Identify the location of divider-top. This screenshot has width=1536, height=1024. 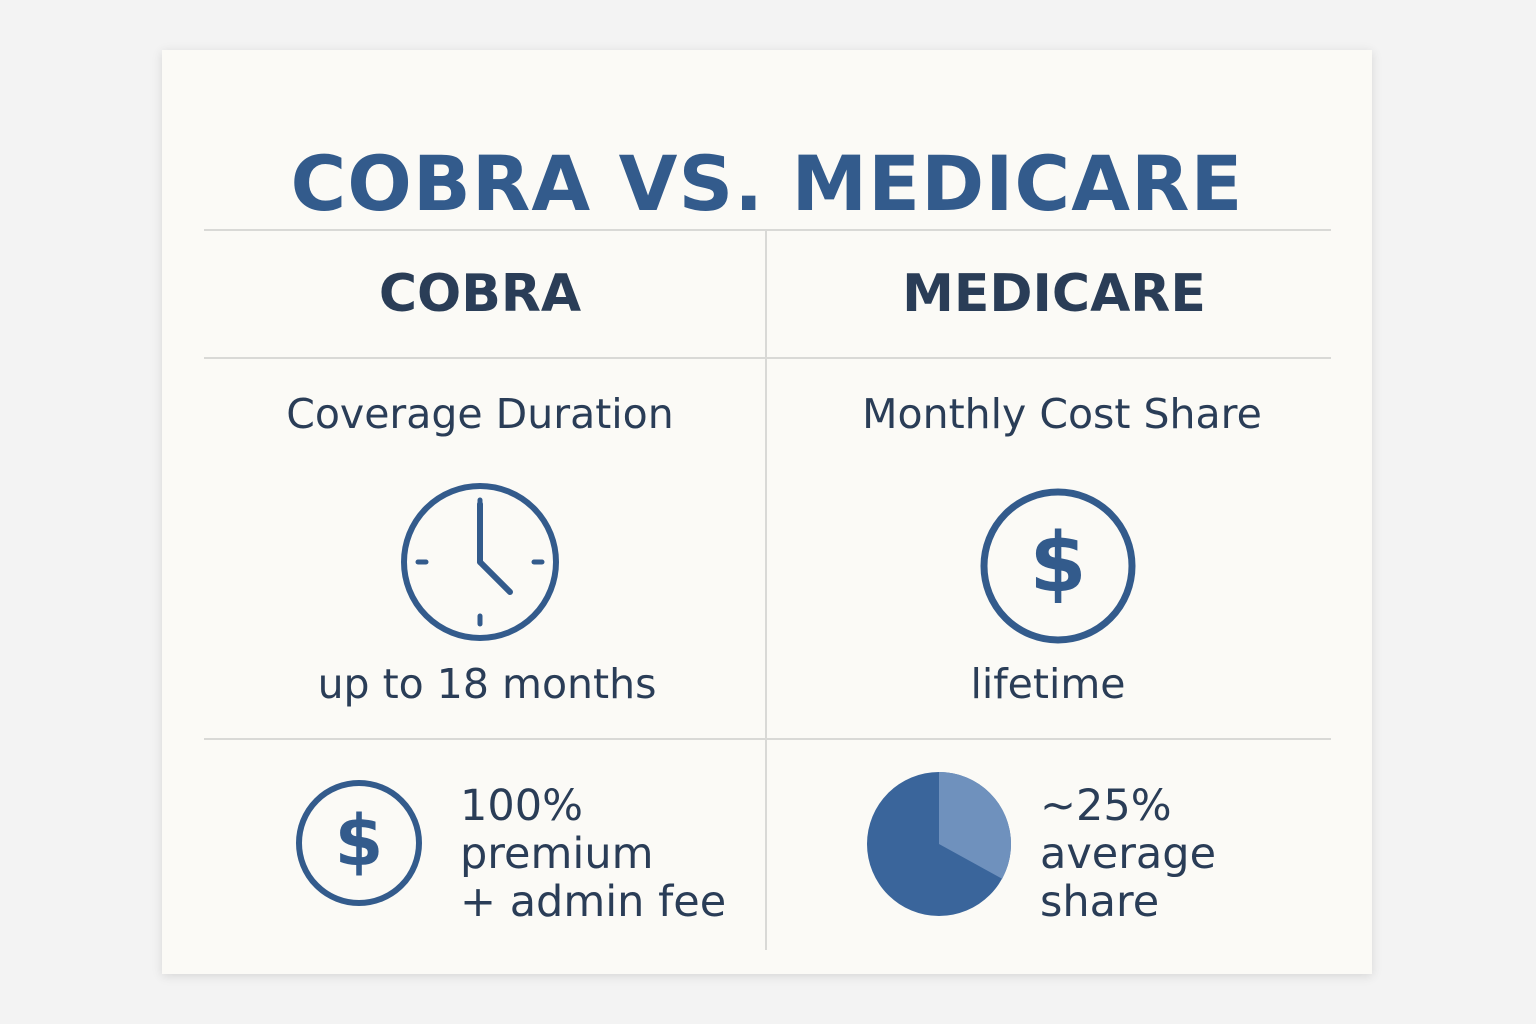
(767, 230).